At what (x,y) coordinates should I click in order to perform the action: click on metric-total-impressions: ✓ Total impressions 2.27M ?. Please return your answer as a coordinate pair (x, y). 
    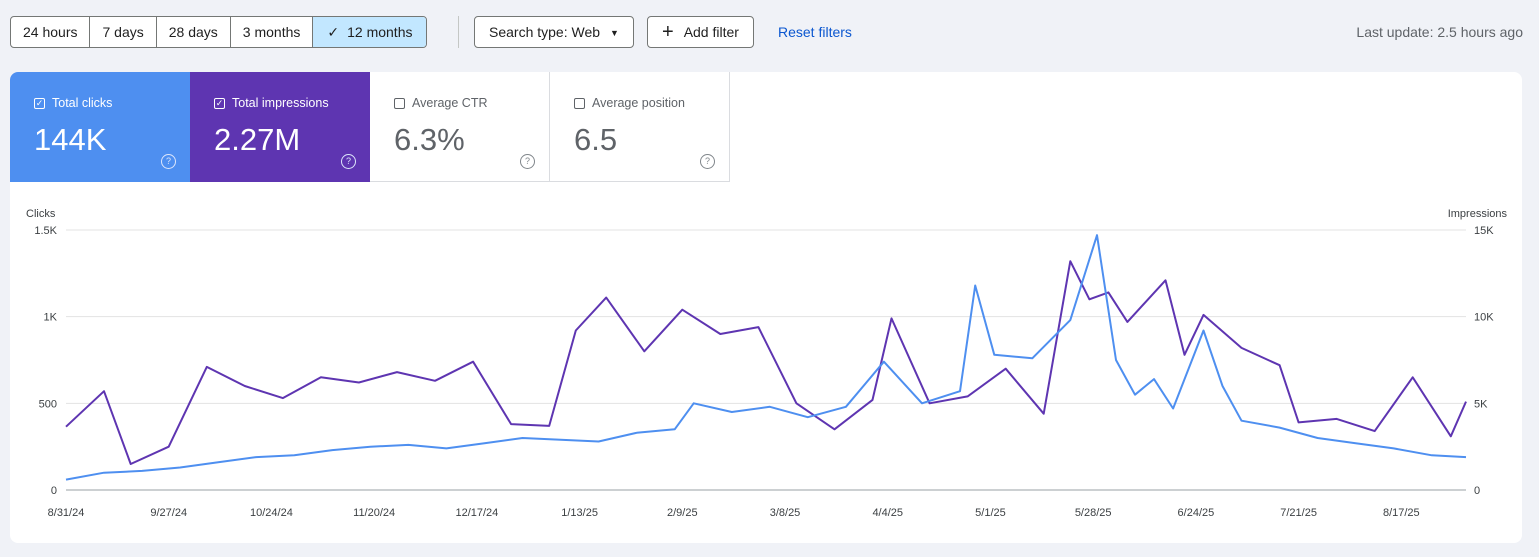
    Looking at the image, I should click on (280, 127).